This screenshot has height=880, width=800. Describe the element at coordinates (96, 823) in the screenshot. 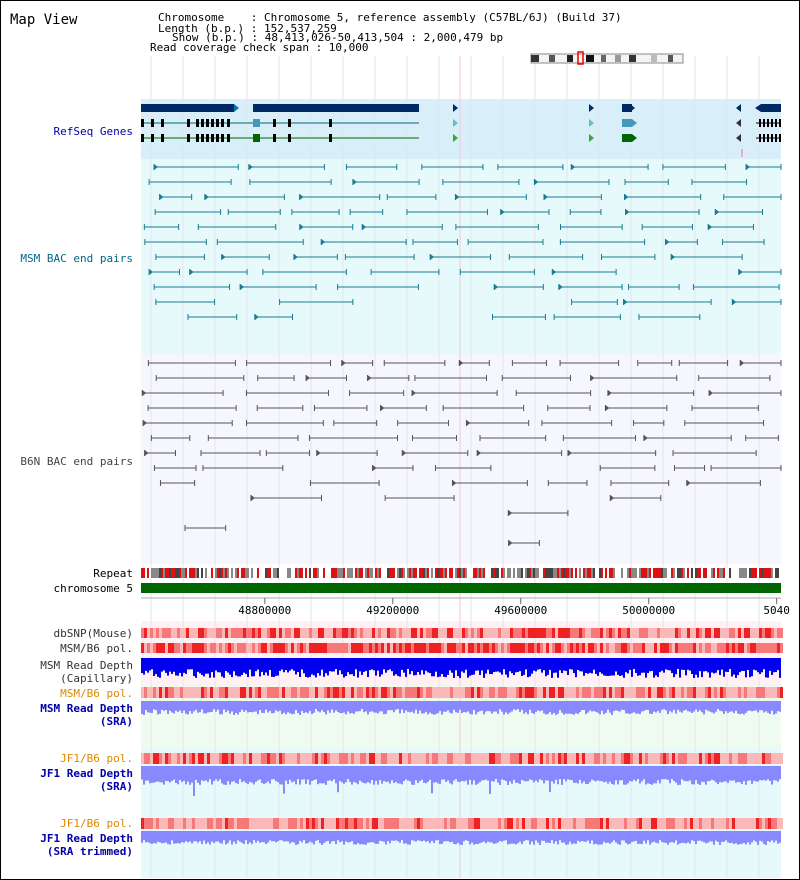

I see `track-label-jf1-pol-trimmed: JF1/B6 pol.` at that location.